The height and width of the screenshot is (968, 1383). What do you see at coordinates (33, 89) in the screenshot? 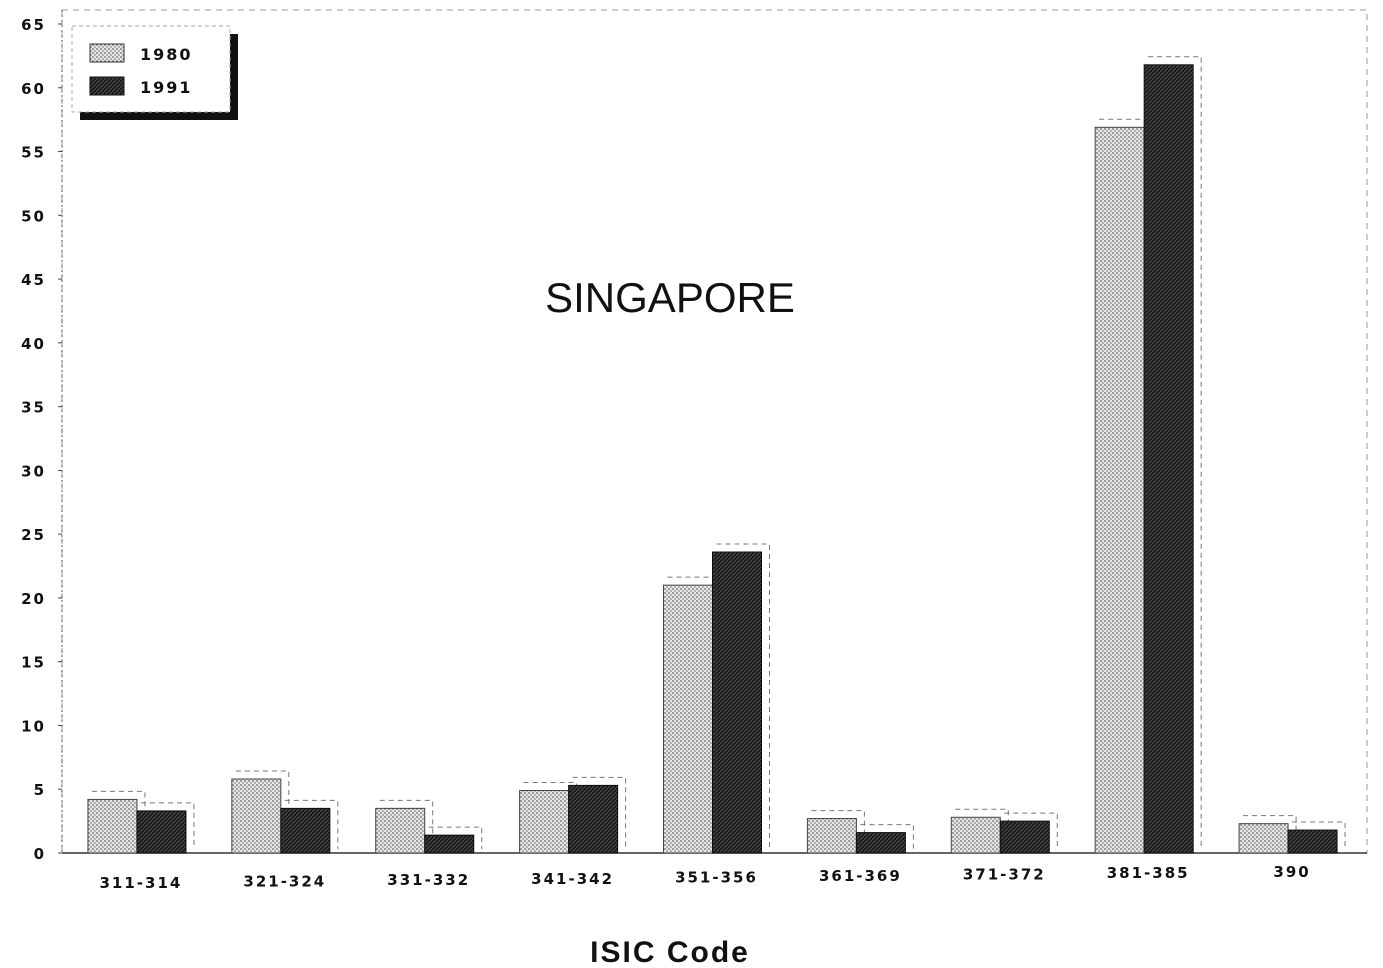
I see `y-tick-label: 60` at bounding box center [33, 89].